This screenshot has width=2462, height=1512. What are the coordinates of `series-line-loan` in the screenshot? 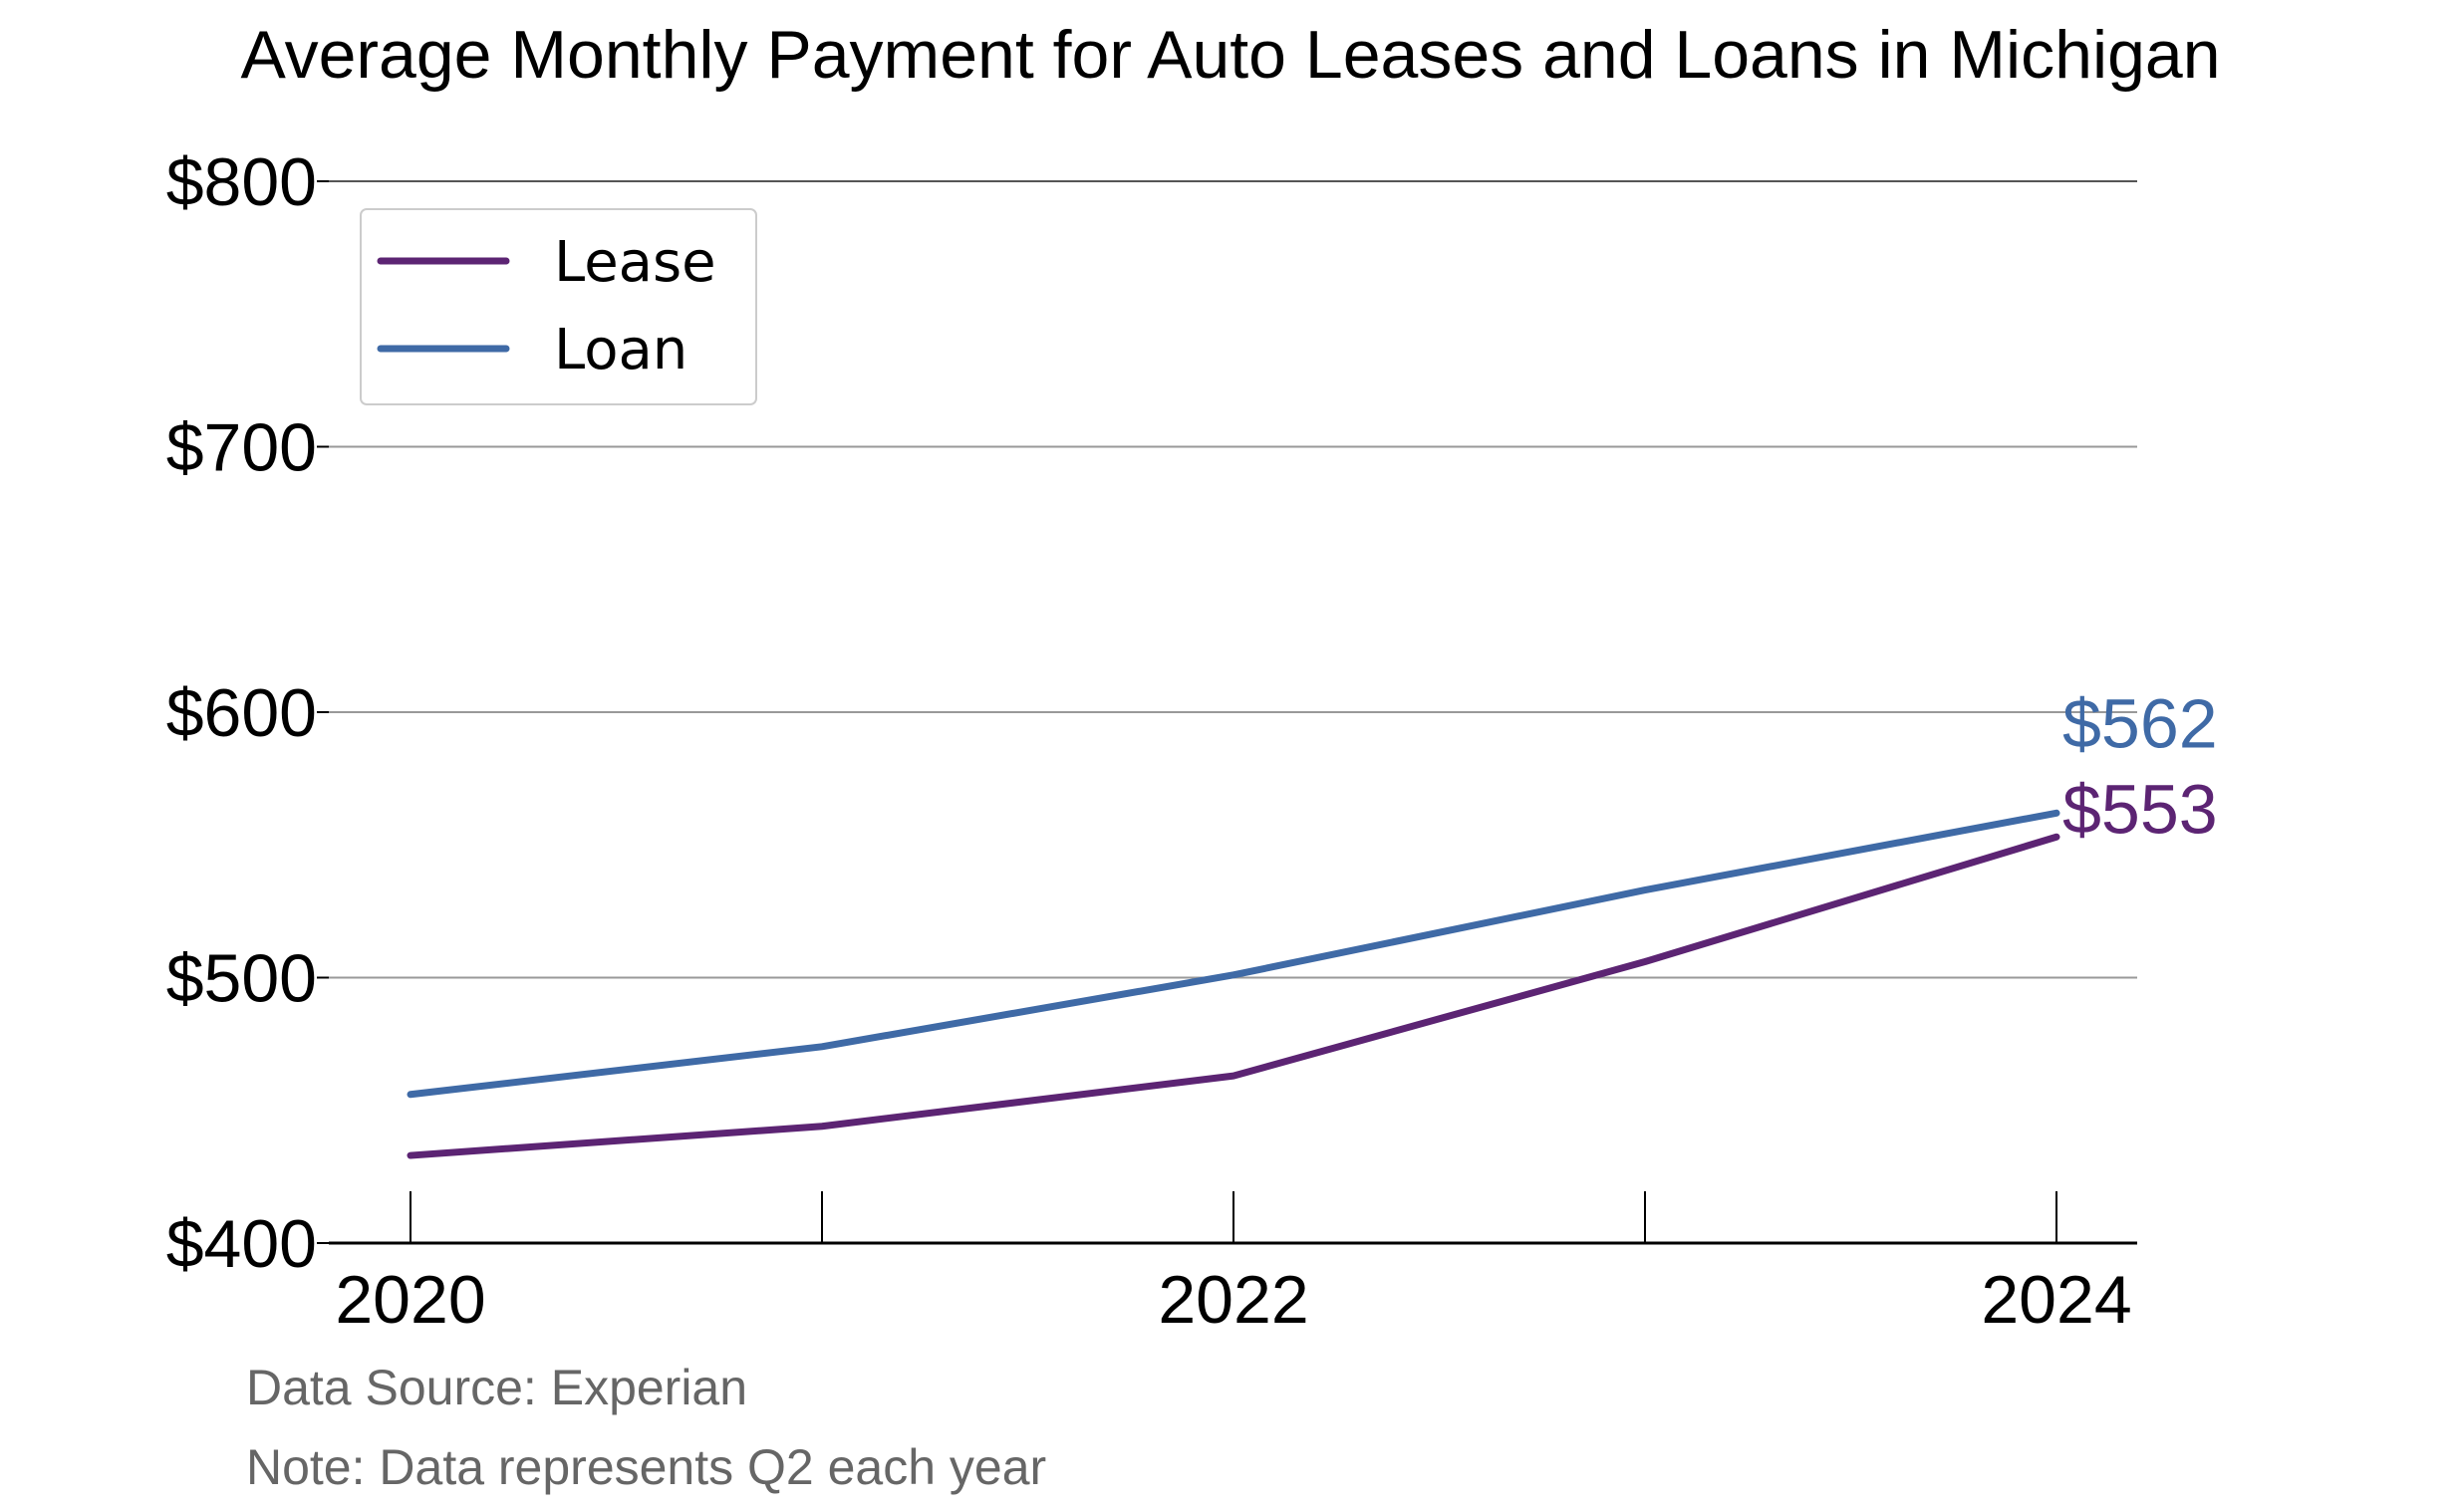 It's located at (1233, 954).